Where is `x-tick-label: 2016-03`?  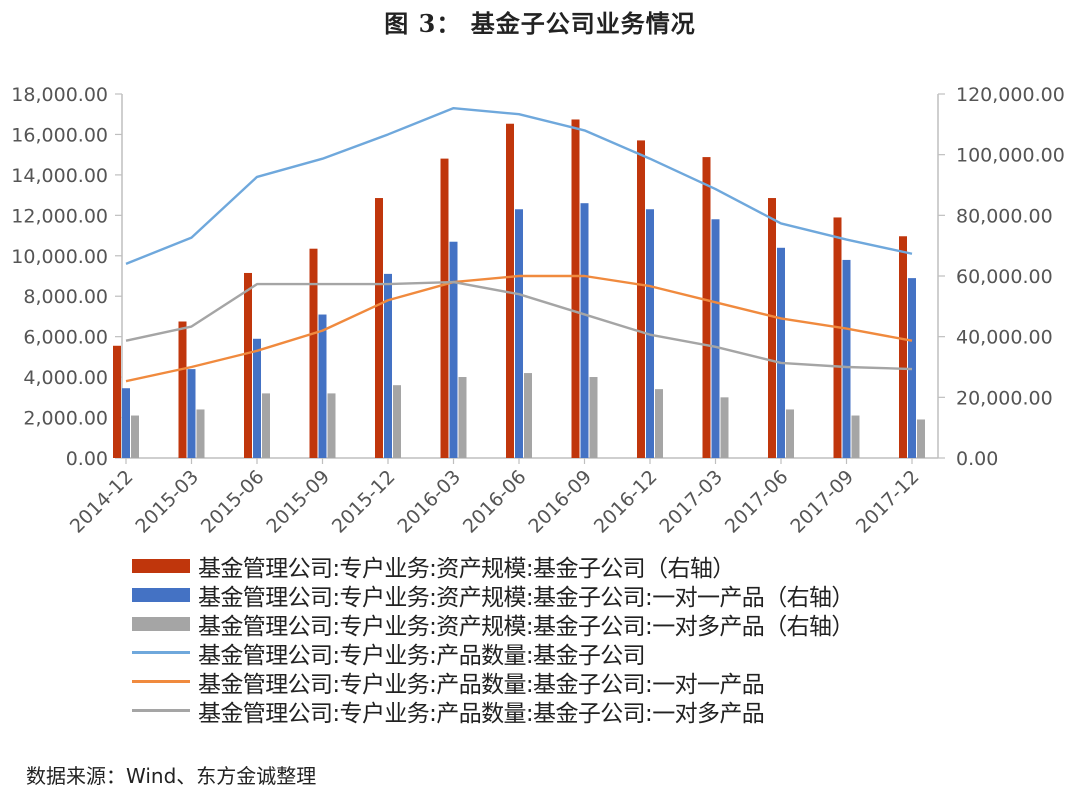 x-tick-label: 2016-03 is located at coordinates (429, 502).